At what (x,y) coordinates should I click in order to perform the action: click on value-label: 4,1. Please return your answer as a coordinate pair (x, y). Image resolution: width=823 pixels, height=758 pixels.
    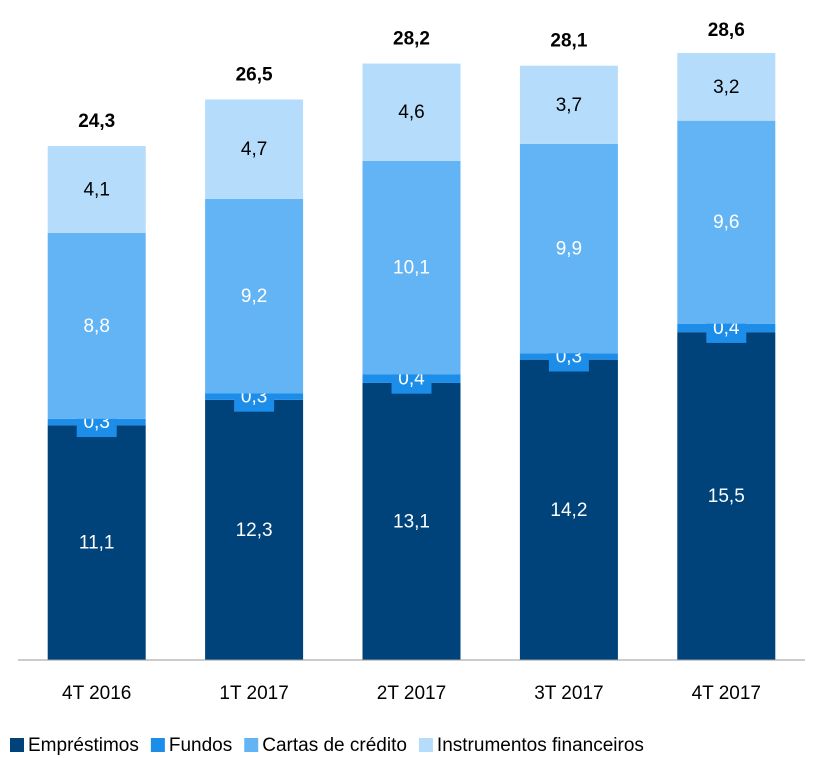
    Looking at the image, I should click on (96, 189).